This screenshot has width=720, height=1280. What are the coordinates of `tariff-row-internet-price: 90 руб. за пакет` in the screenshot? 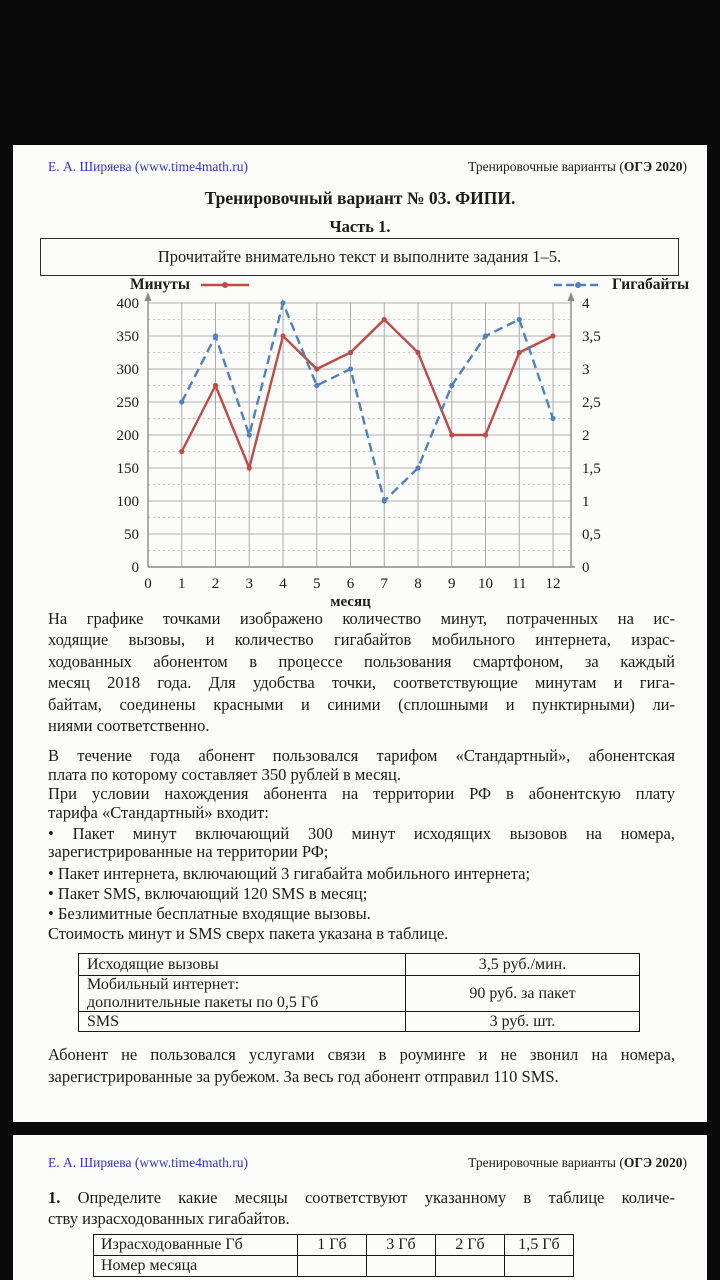 It's located at (522, 994).